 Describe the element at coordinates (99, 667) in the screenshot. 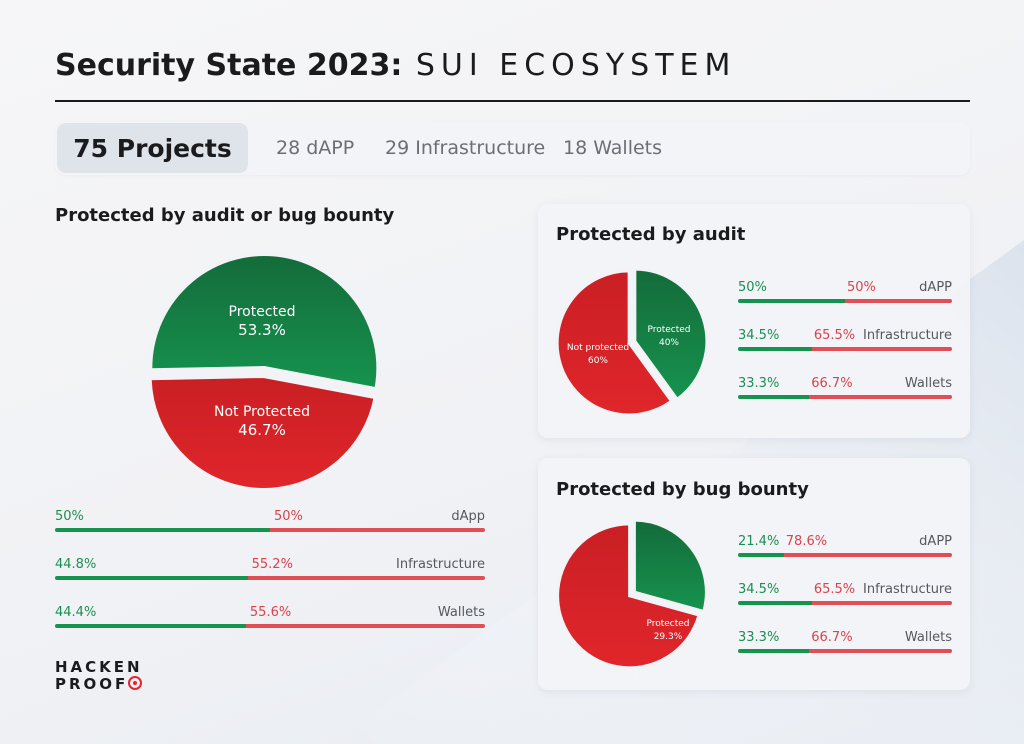

I see `logo-line1: HACKEN` at that location.